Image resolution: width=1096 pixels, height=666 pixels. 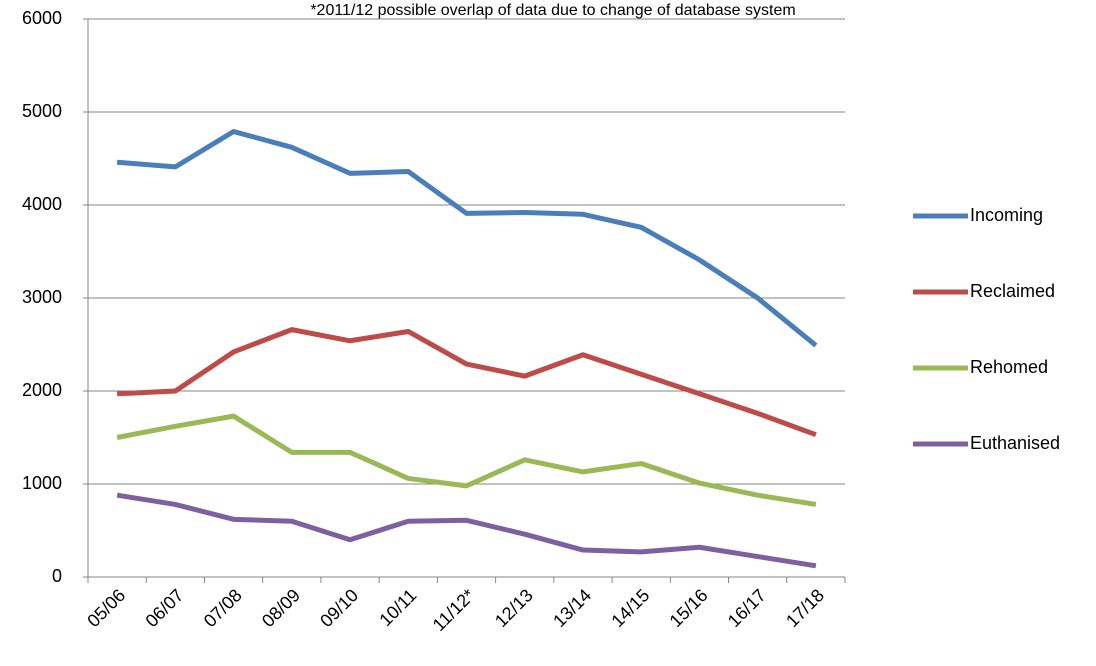 I want to click on x-tick-label: 06/07, so click(x=165, y=608).